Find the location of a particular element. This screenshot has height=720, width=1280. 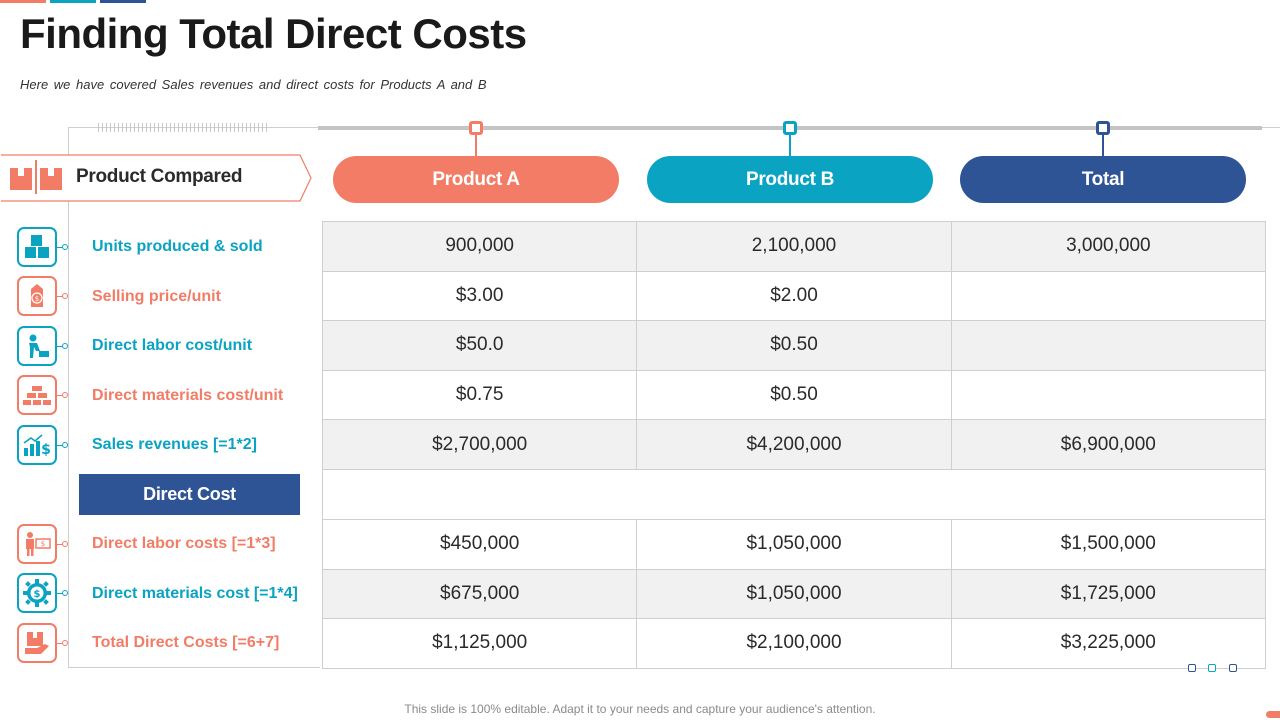

table-cell: $1,125,000 is located at coordinates (479, 643).